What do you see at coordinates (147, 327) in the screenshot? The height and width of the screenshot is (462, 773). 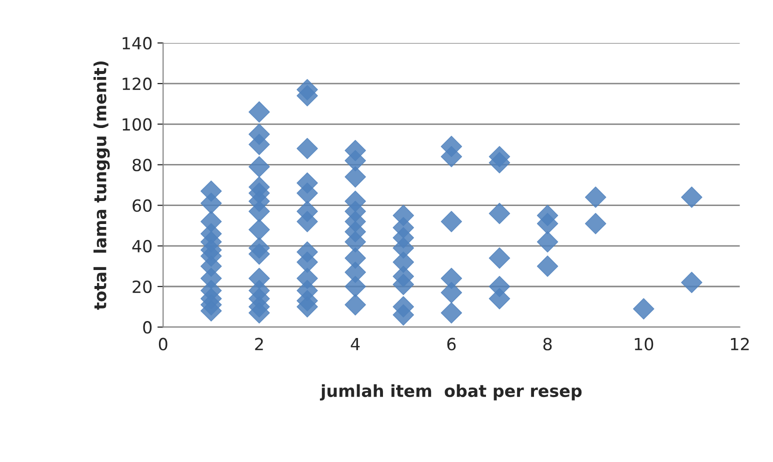 I see `y-tick-label: 0` at bounding box center [147, 327].